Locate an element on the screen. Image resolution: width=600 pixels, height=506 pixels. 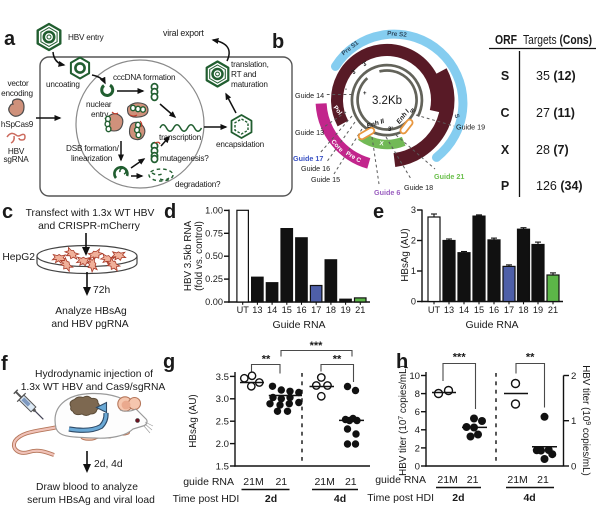
svg-text: 3 is located at coordinates (413, 210).